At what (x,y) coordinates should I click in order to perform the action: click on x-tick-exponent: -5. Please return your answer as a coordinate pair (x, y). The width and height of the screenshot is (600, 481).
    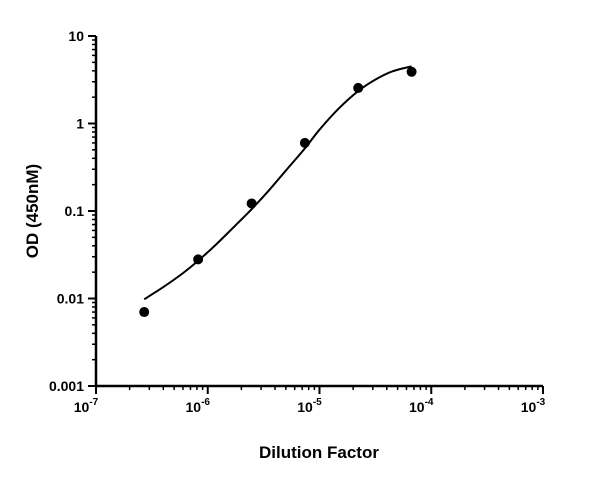
    Looking at the image, I should click on (317, 402).